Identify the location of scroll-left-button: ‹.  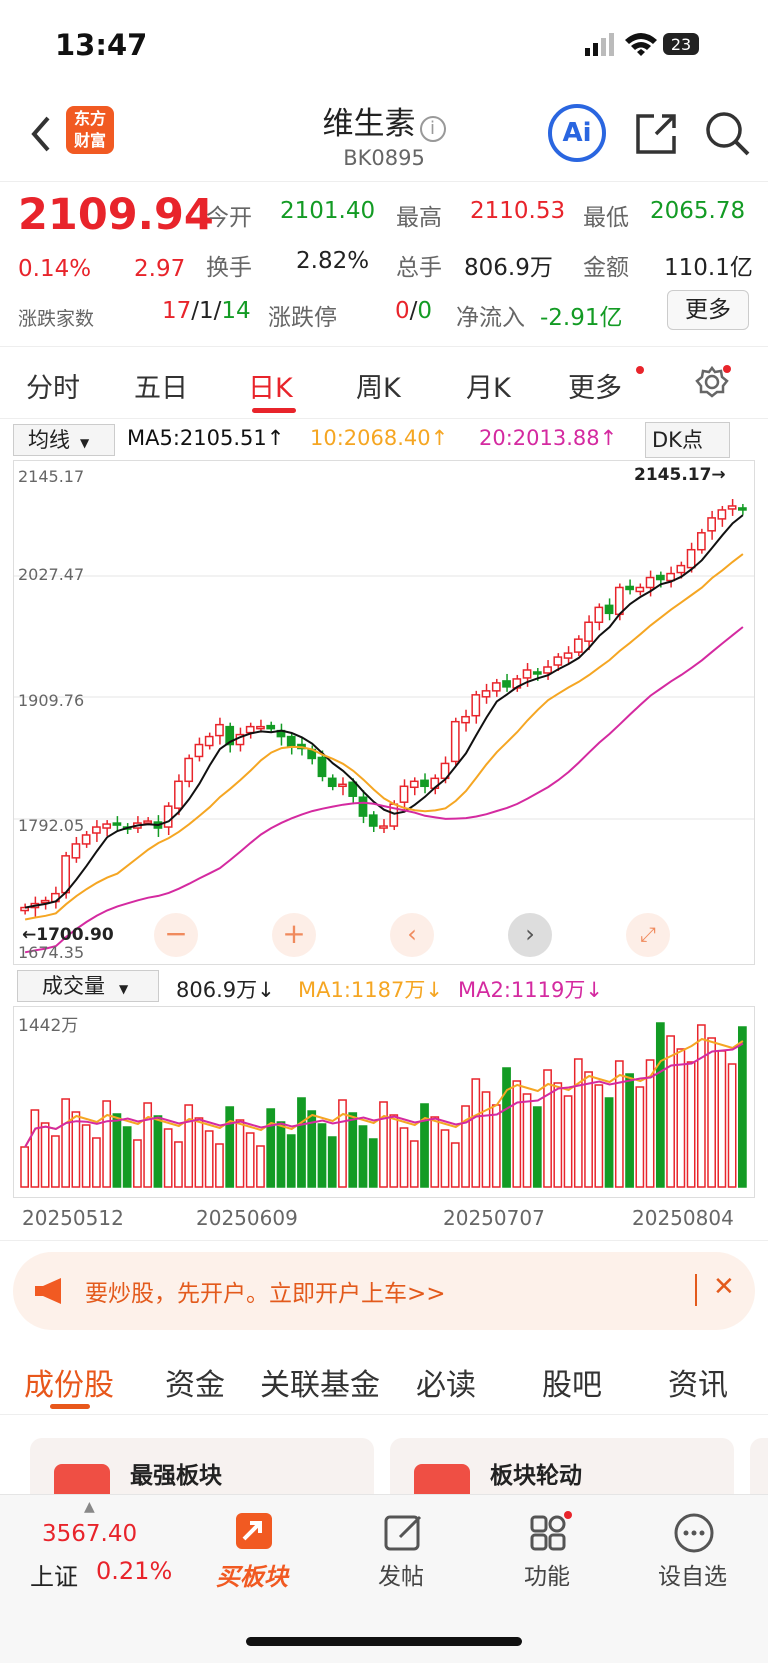
(412, 935).